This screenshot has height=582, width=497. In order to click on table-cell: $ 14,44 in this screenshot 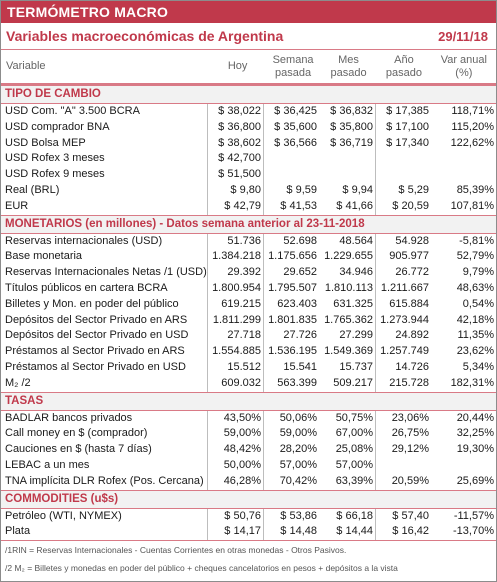, I will do `click(354, 531)`.